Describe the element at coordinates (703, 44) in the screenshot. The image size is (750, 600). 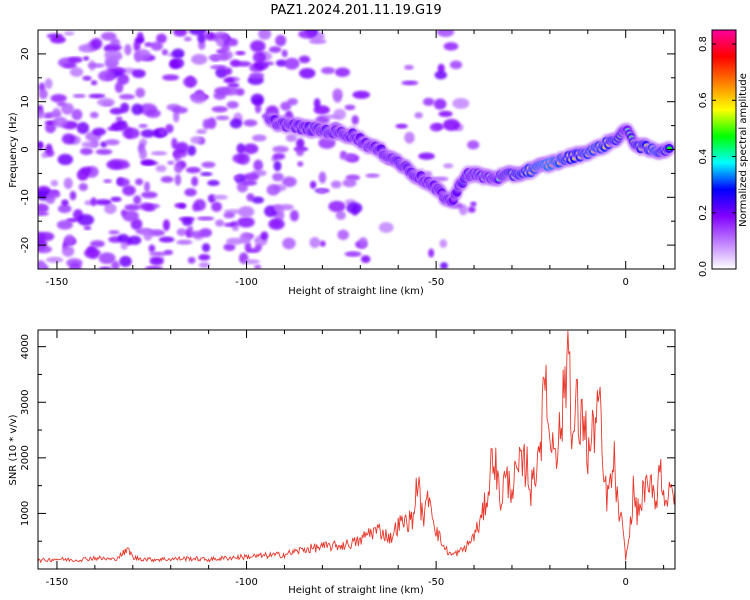
I see `colorbar-tick-label: 0.8` at that location.